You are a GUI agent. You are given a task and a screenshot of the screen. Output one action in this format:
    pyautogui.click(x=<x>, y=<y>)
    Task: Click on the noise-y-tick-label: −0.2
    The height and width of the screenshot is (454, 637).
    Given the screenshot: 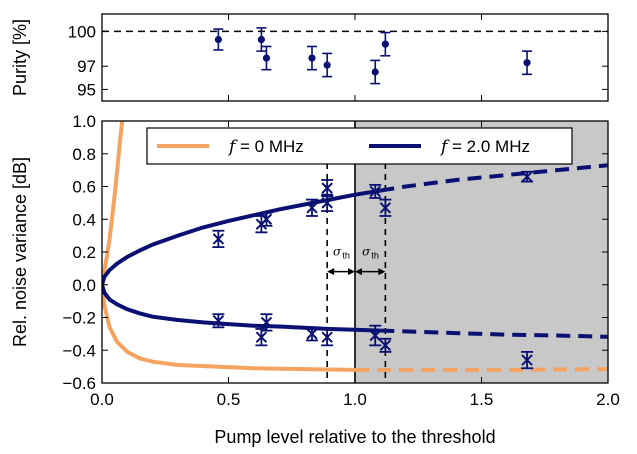 What is the action you would take?
    pyautogui.click(x=79, y=318)
    